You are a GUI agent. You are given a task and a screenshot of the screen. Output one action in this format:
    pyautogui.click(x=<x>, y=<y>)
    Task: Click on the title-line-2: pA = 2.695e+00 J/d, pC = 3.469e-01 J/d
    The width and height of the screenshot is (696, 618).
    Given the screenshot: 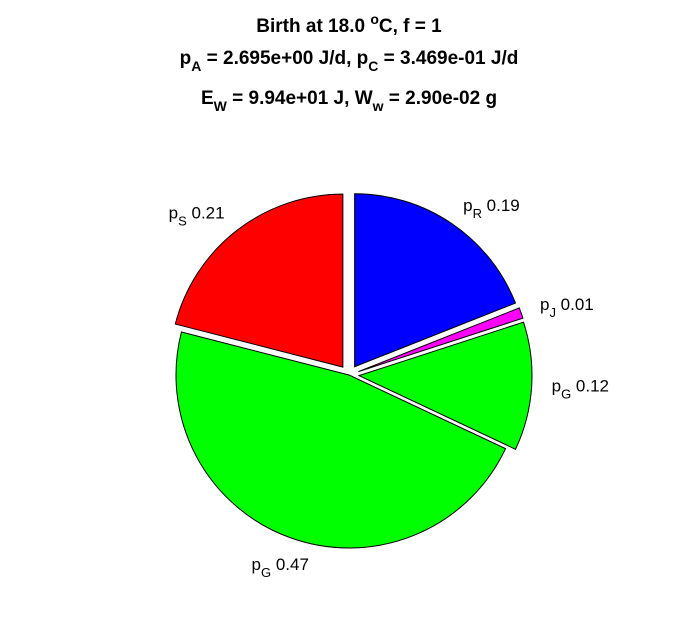 What is the action you would take?
    pyautogui.click(x=349, y=61)
    